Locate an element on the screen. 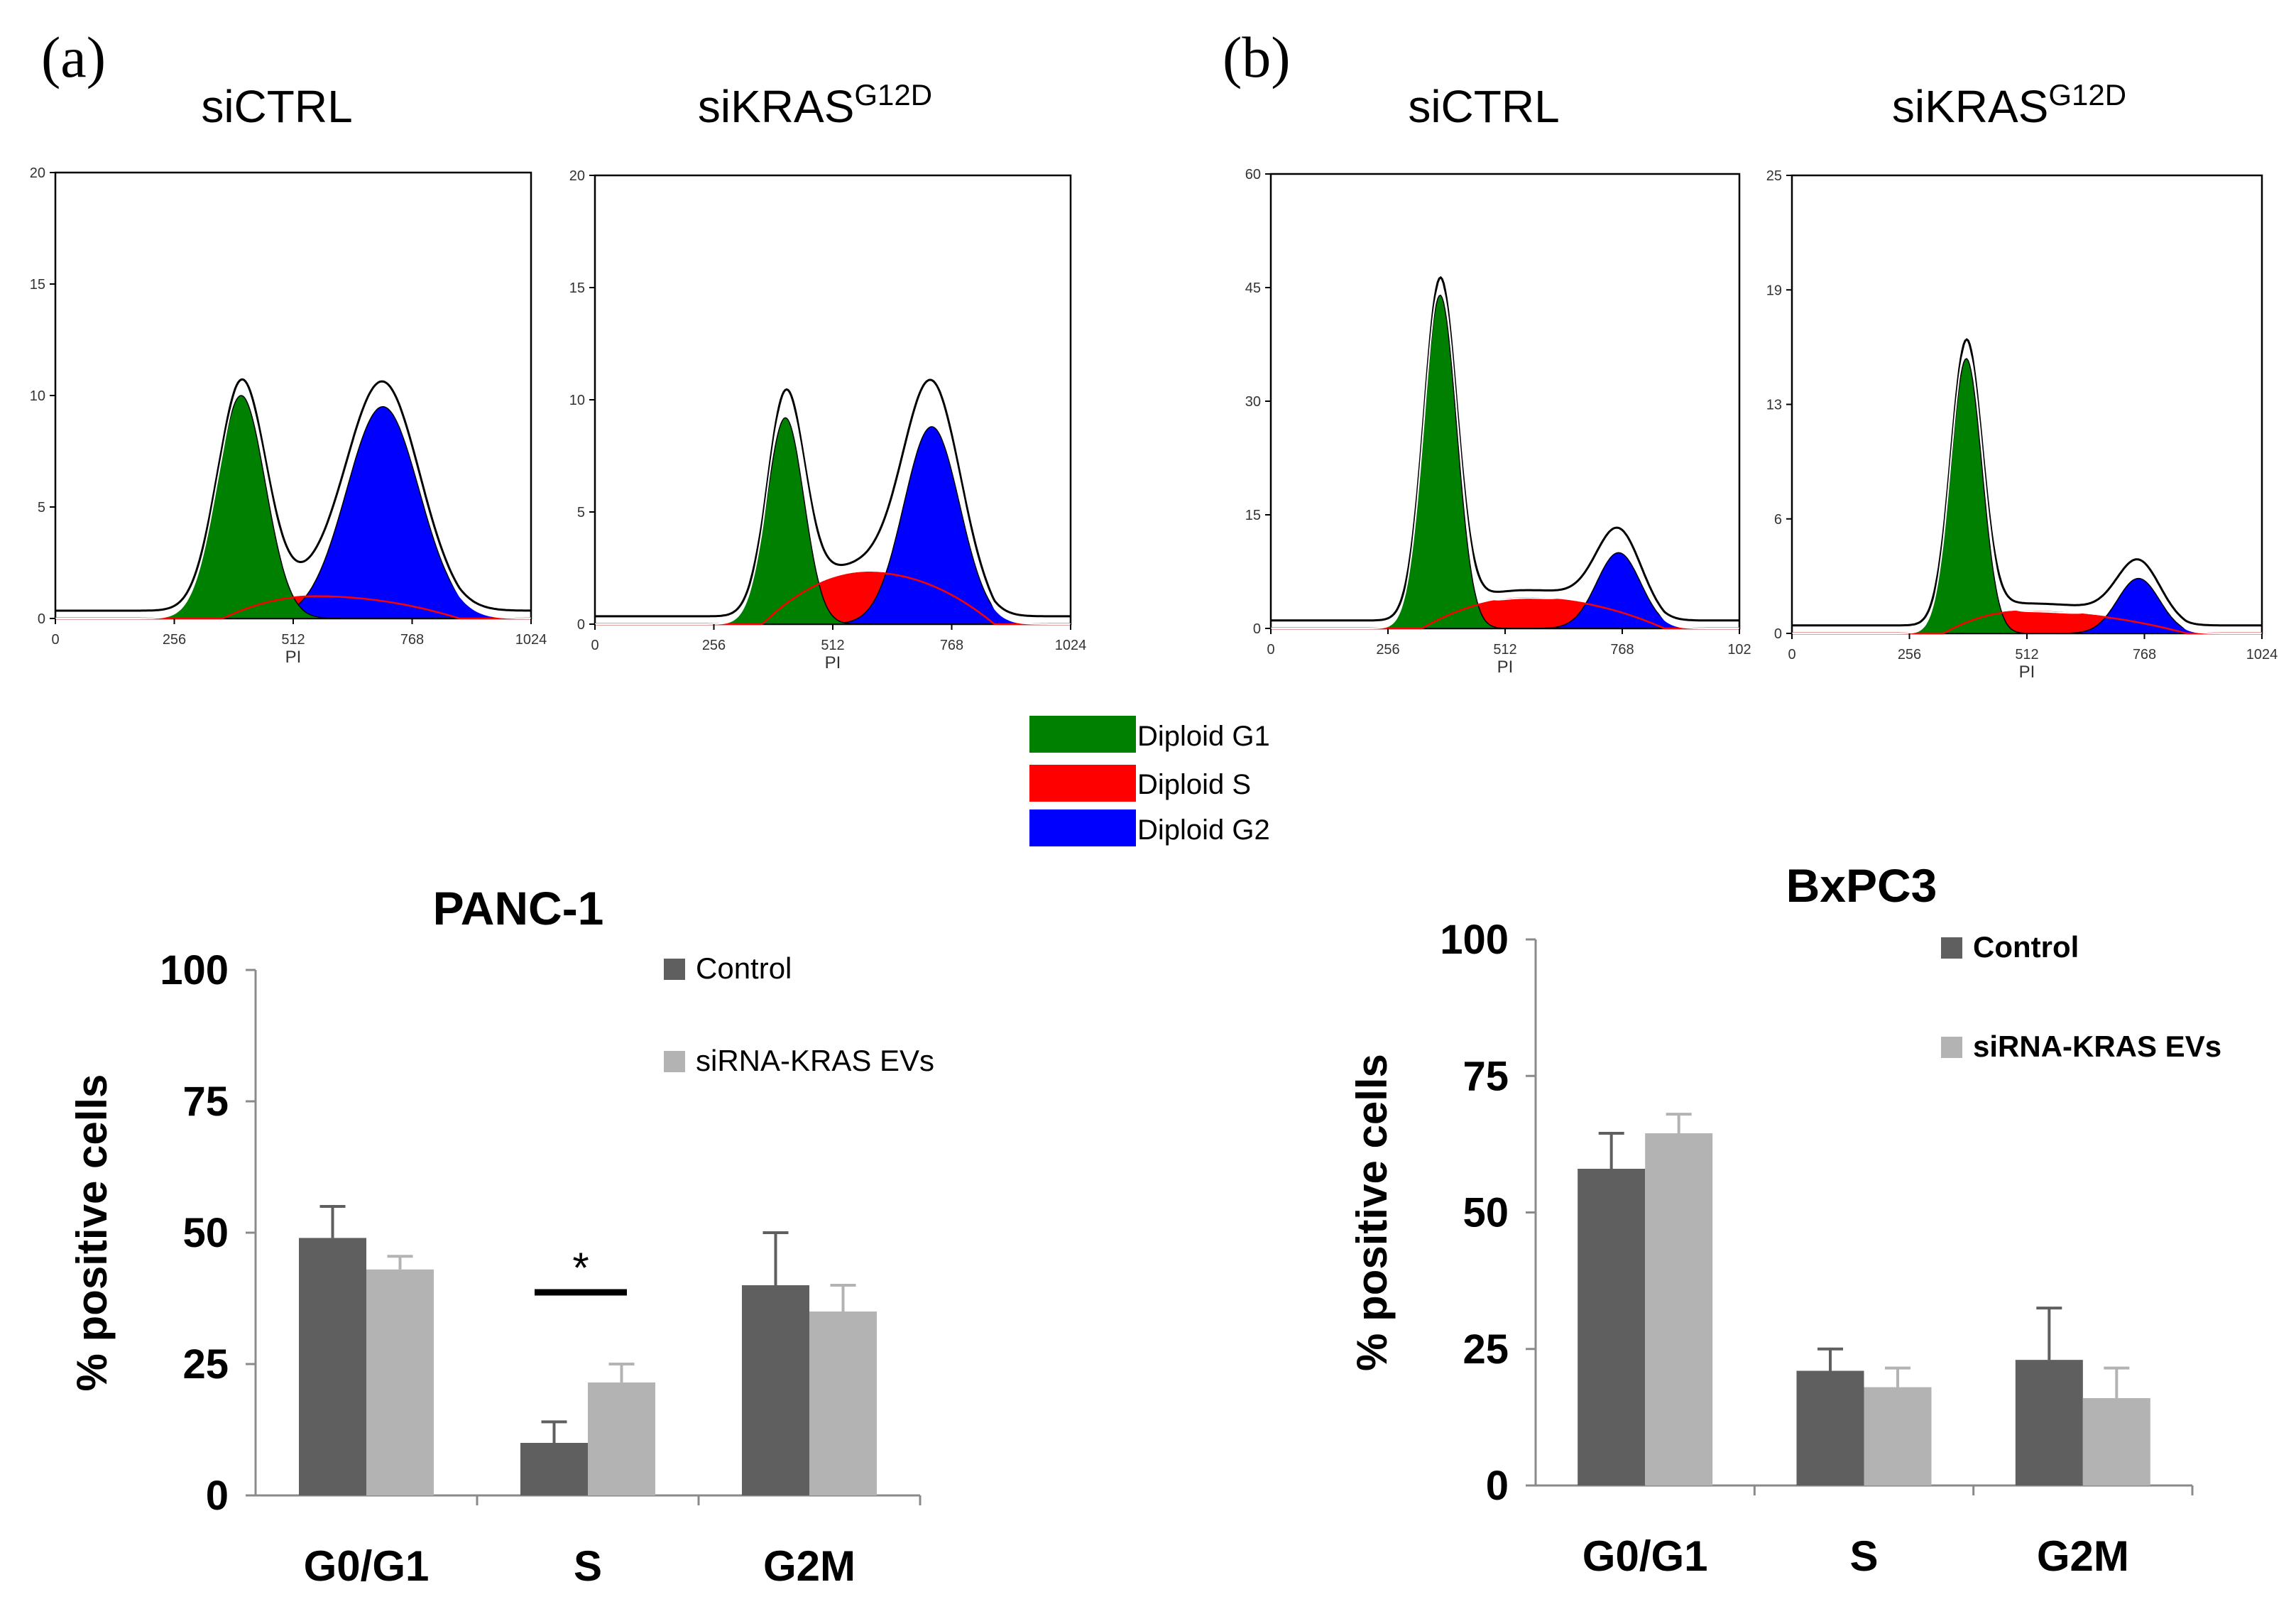  legend-label-s: Diploid S is located at coordinates (1194, 785).